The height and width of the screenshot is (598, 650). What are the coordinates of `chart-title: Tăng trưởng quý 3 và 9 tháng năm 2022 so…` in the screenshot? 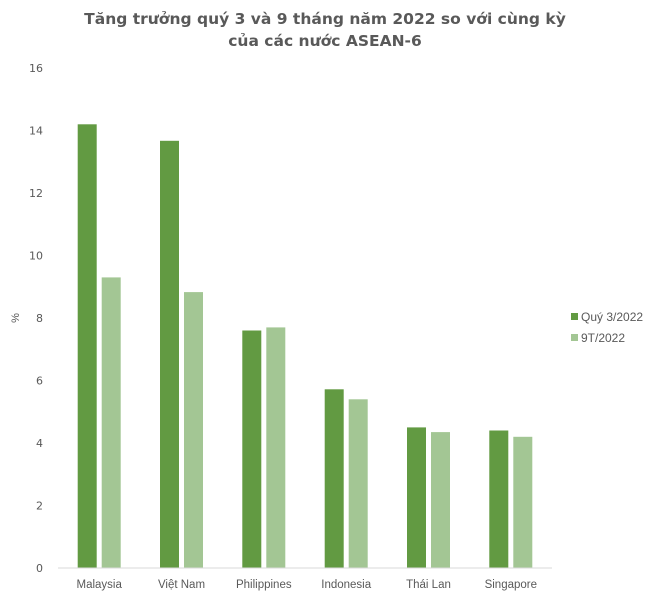 It's located at (325, 30).